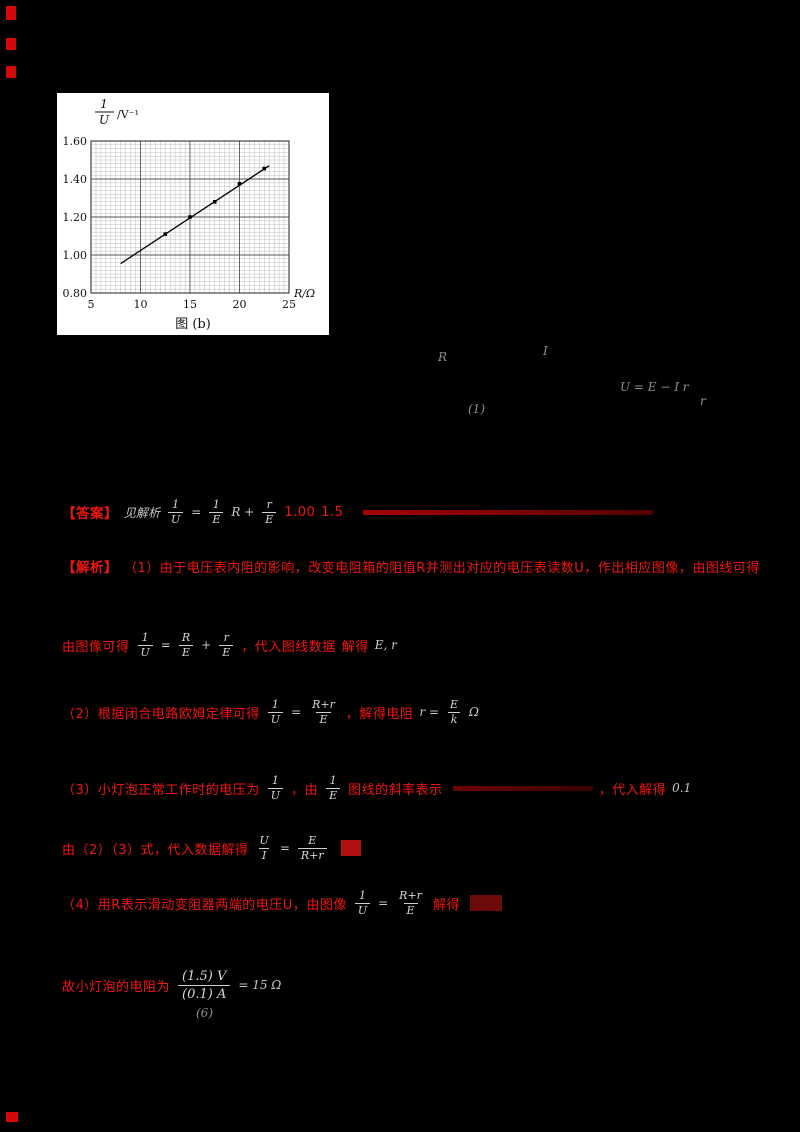 This screenshot has width=800, height=1132. What do you see at coordinates (545, 351) in the screenshot?
I see `formula-fragment: I` at bounding box center [545, 351].